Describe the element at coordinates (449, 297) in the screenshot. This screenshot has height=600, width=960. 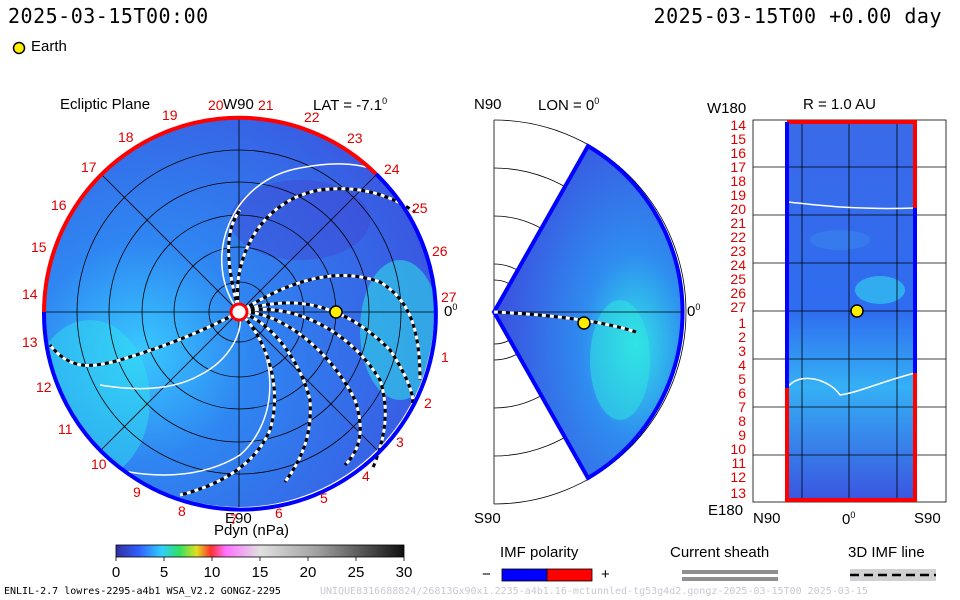
I see `sector-label: 27` at that location.